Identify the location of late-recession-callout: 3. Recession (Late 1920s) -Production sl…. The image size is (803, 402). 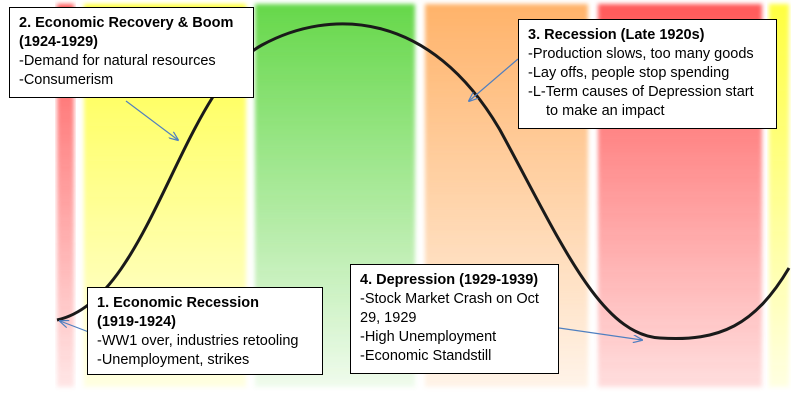
(647, 74).